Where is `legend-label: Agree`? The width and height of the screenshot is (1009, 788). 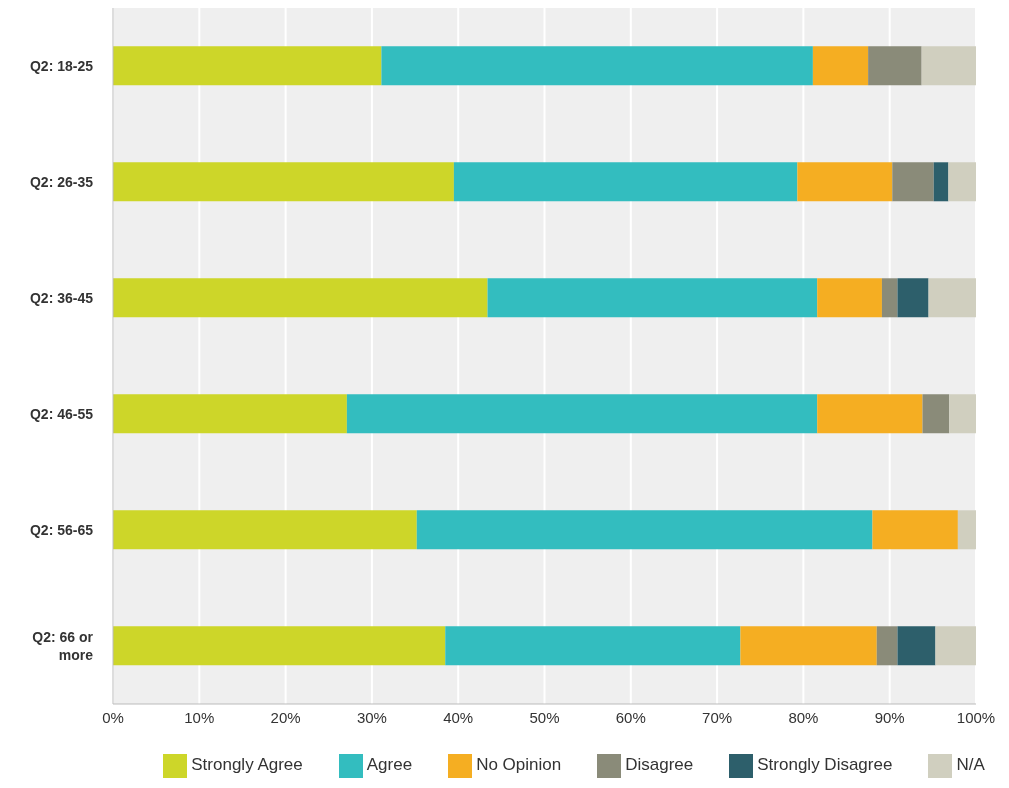 legend-label: Agree is located at coordinates (389, 765).